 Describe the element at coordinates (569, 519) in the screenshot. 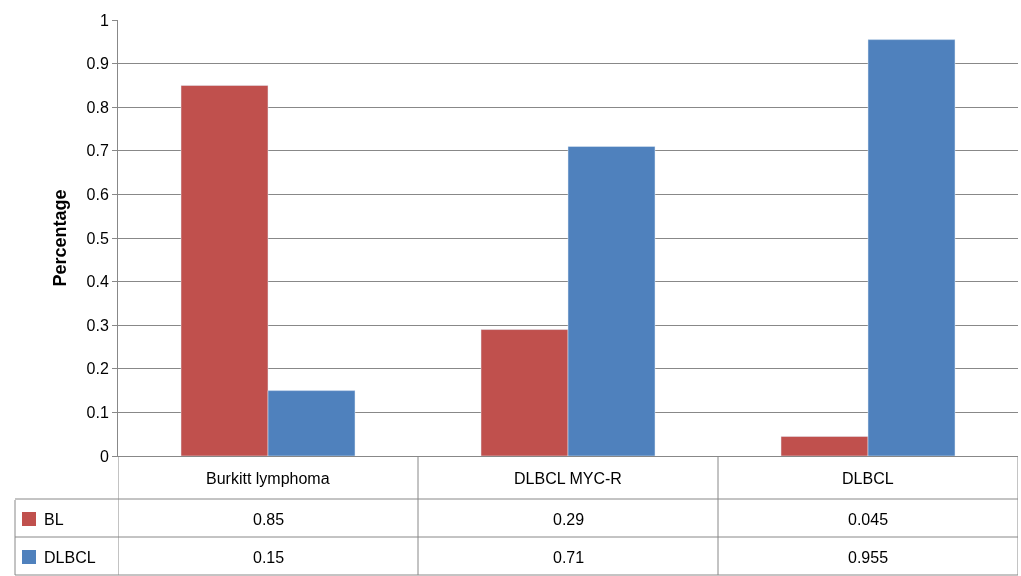

I see `data-label: 0.29` at that location.